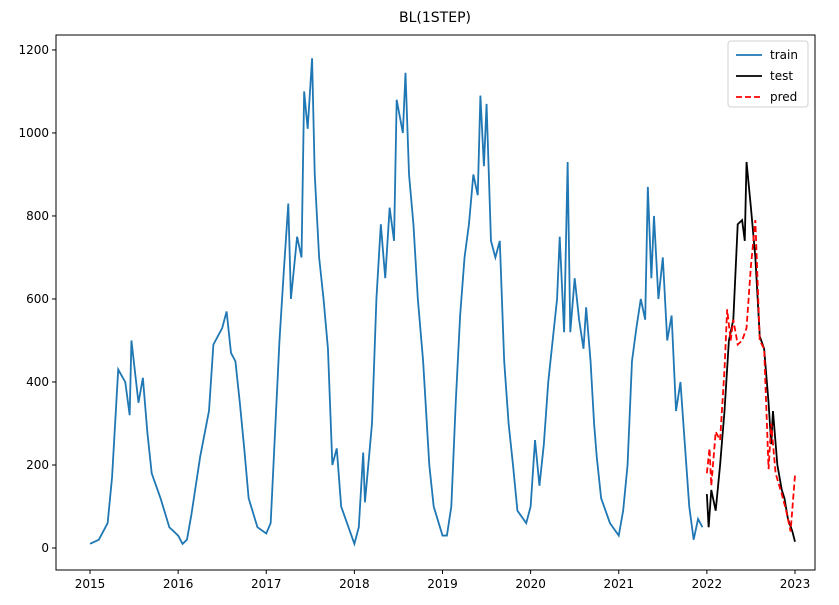 The height and width of the screenshot is (605, 839). What do you see at coordinates (435, 18) in the screenshot?
I see `chart-title: BL(1STEP)` at bounding box center [435, 18].